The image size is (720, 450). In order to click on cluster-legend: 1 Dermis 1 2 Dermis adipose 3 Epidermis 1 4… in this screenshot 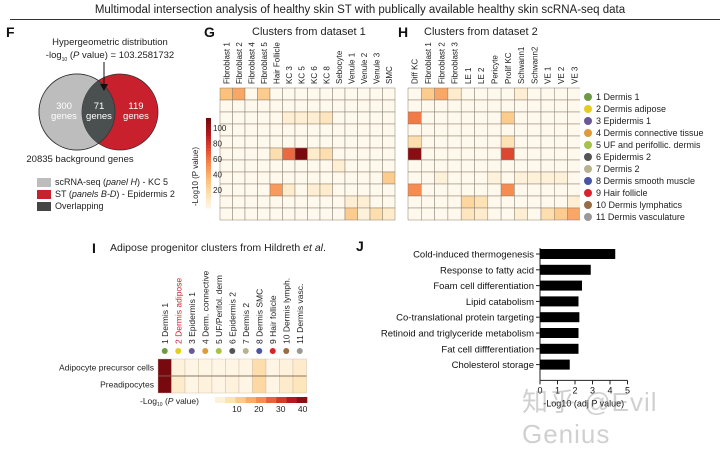, I will do `click(644, 157)`.